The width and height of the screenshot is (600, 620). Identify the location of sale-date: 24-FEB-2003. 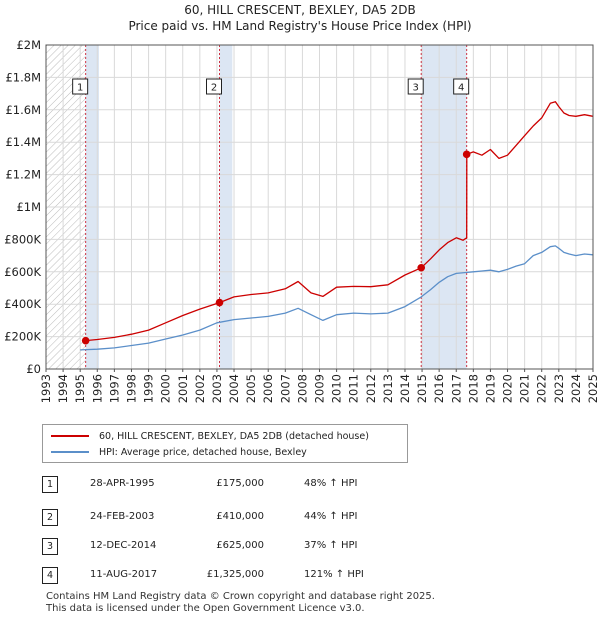
(122, 516).